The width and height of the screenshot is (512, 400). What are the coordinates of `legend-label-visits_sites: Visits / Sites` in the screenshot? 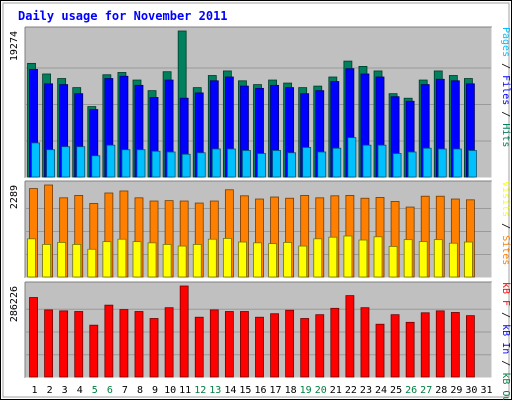 It's located at (505, 223).